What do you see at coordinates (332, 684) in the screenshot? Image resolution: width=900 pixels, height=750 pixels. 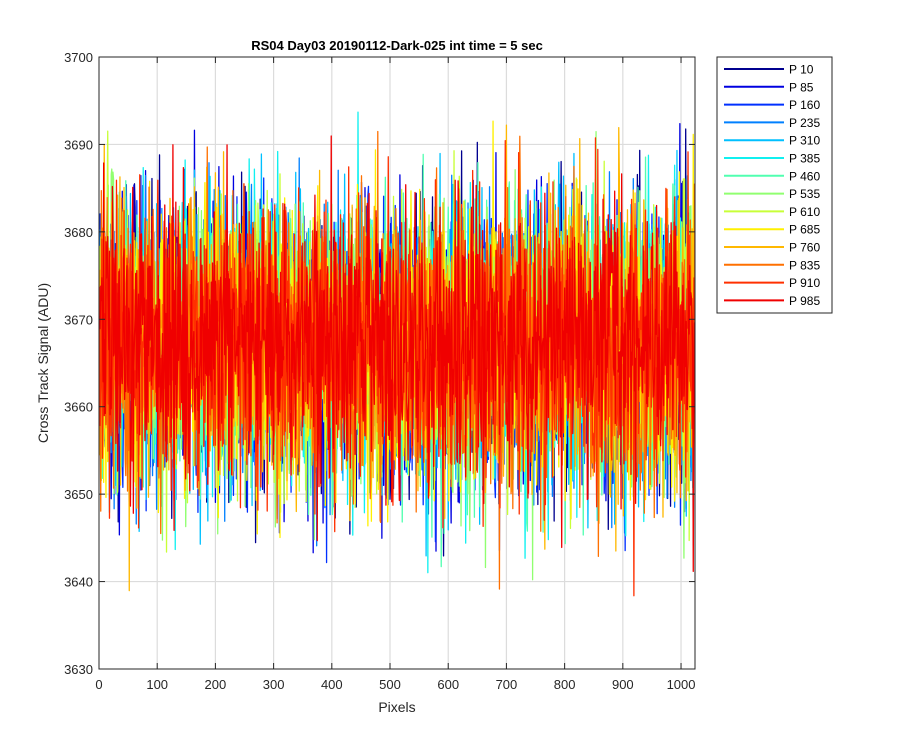 I see `x-tick-label-4: 400` at bounding box center [332, 684].